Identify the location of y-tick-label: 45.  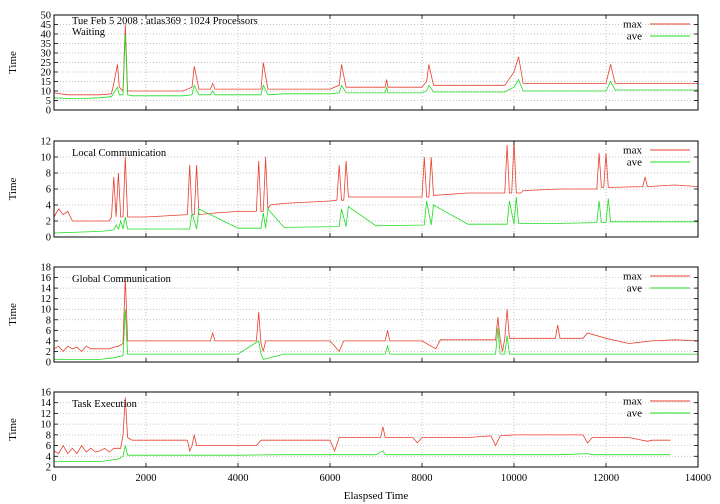
(46, 25).